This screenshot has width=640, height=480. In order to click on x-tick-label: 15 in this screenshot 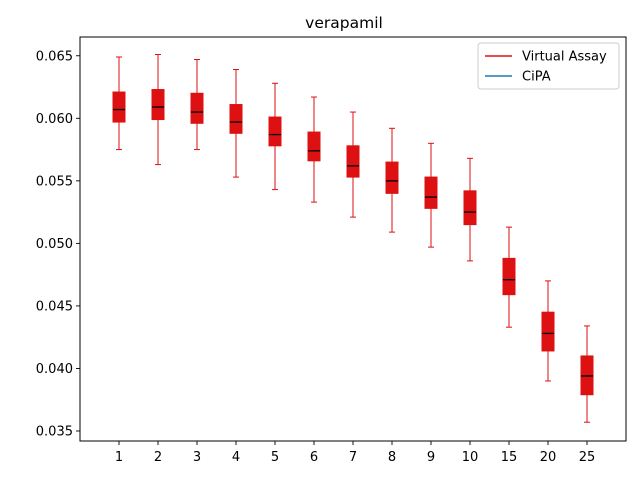, I will do `click(509, 457)`.